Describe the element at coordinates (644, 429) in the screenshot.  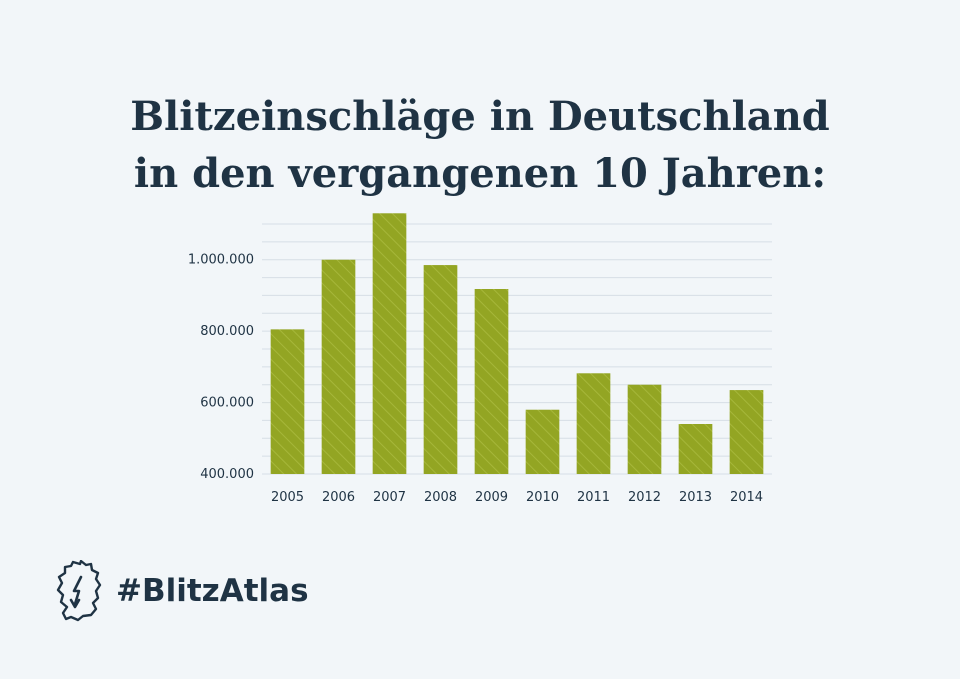
I see `bar-2012` at that location.